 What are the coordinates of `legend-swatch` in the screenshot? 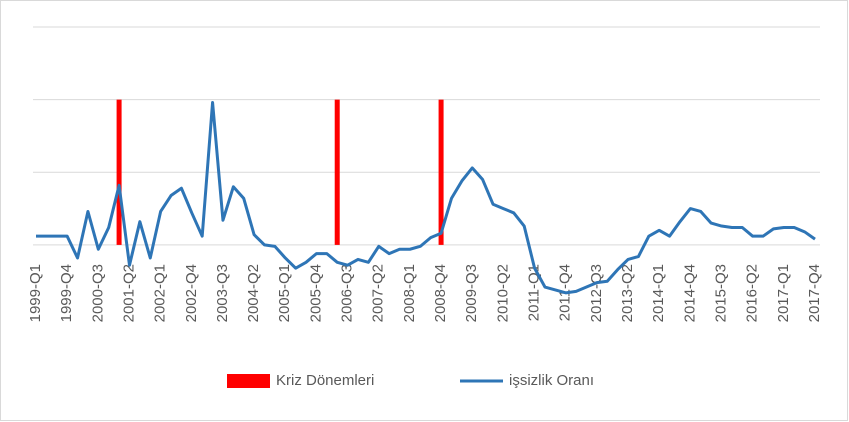 It's located at (248, 381).